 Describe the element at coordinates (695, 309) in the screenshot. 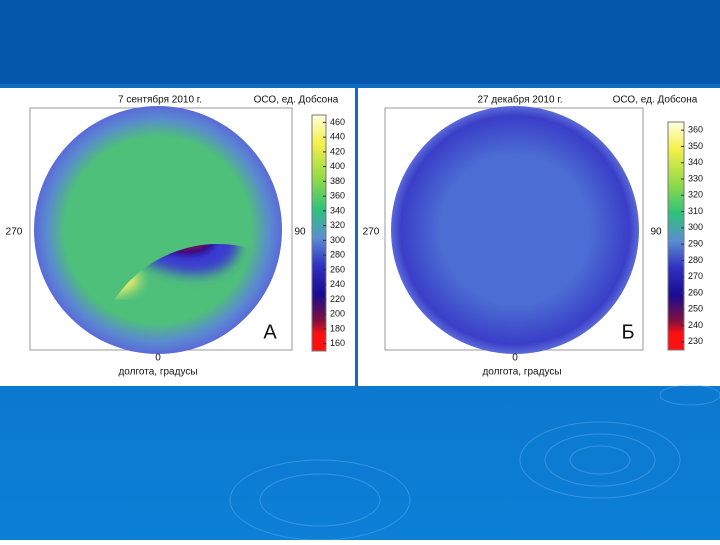

I see `colorbar-tick-label: 250` at that location.